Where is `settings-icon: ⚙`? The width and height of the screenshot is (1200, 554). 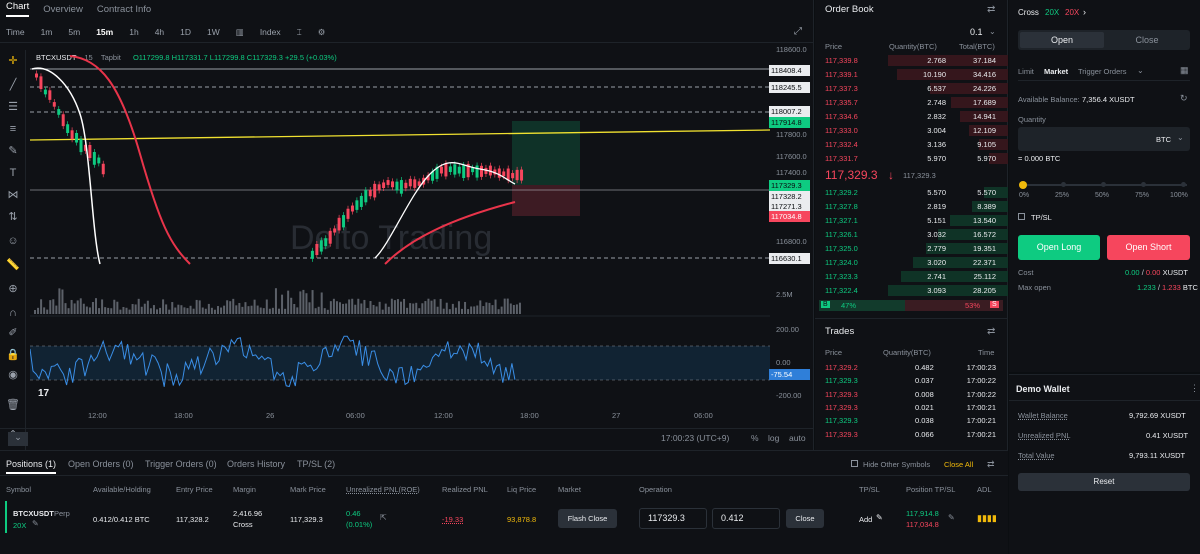 settings-icon: ⚙ is located at coordinates (321, 31).